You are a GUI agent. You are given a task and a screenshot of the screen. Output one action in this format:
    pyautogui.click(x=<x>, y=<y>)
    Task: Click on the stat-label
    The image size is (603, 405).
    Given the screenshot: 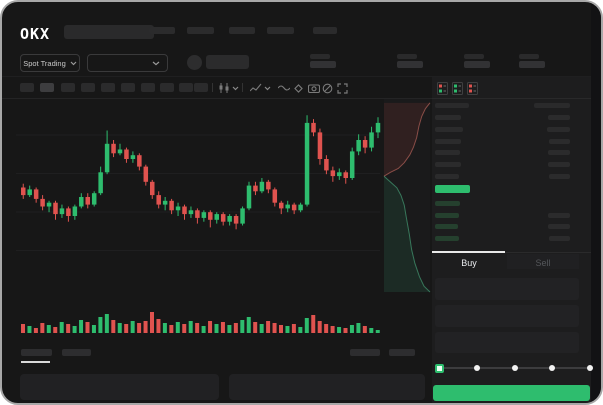 What is the action you would take?
    pyautogui.click(x=529, y=56)
    